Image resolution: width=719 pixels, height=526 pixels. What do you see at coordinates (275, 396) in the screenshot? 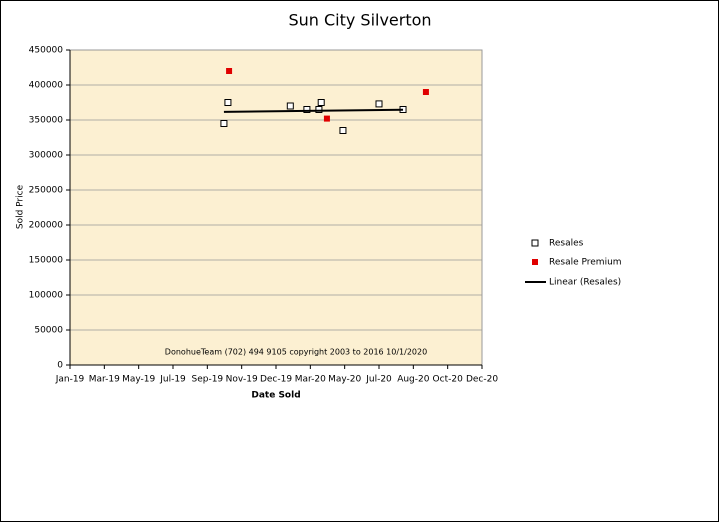
I see `x-axis-label: Date Sold` at bounding box center [275, 396].